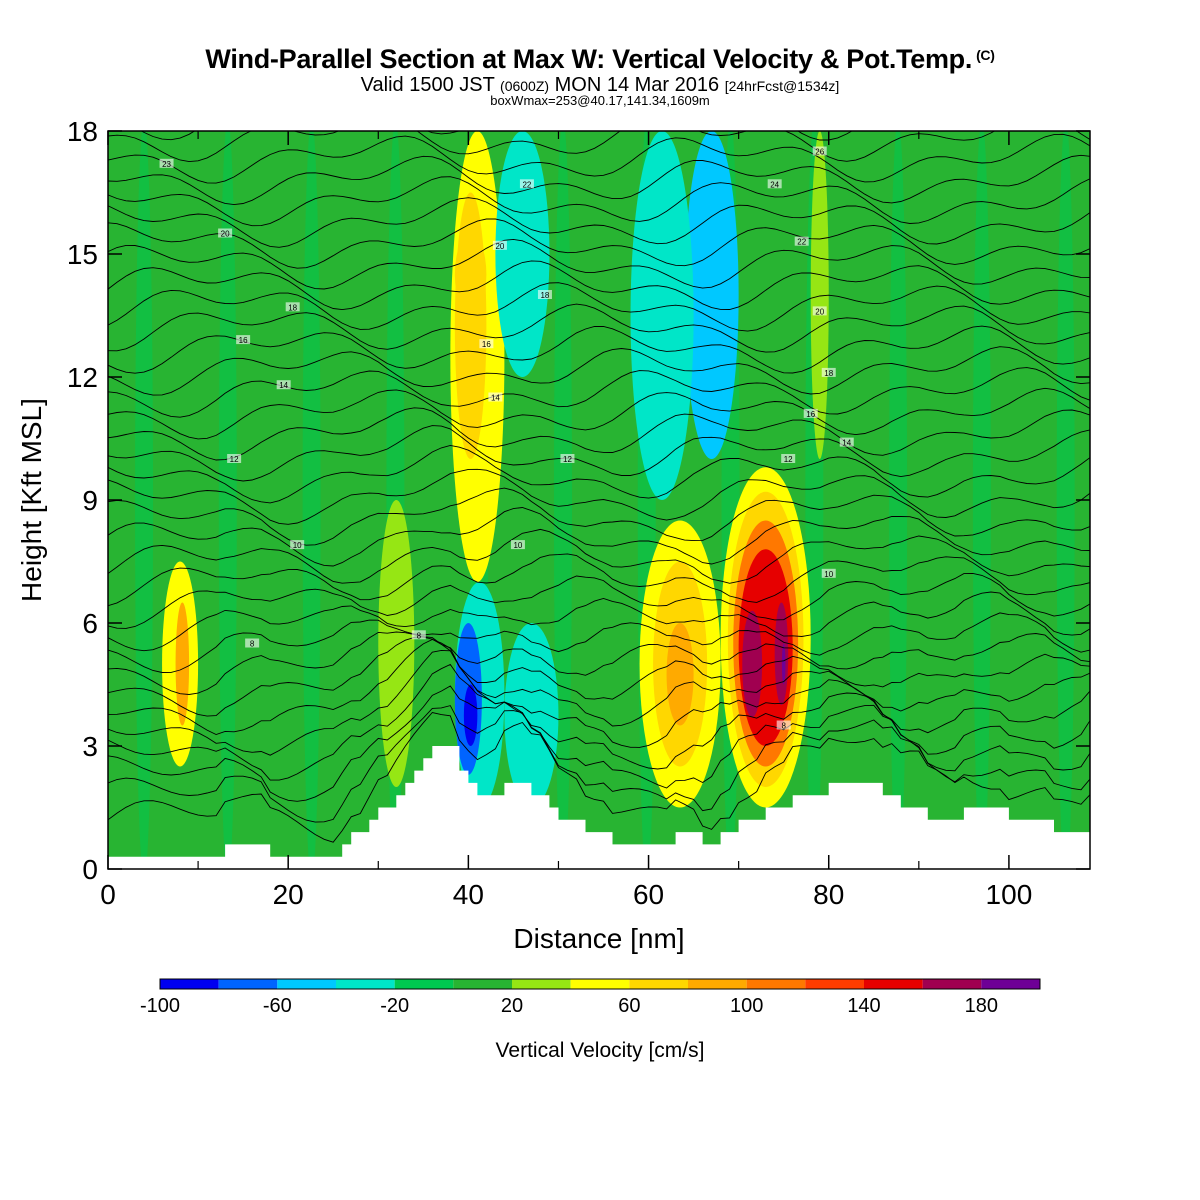  Describe the element at coordinates (981, 1006) in the screenshot. I see `colorbar-tick-label: 180` at that location.